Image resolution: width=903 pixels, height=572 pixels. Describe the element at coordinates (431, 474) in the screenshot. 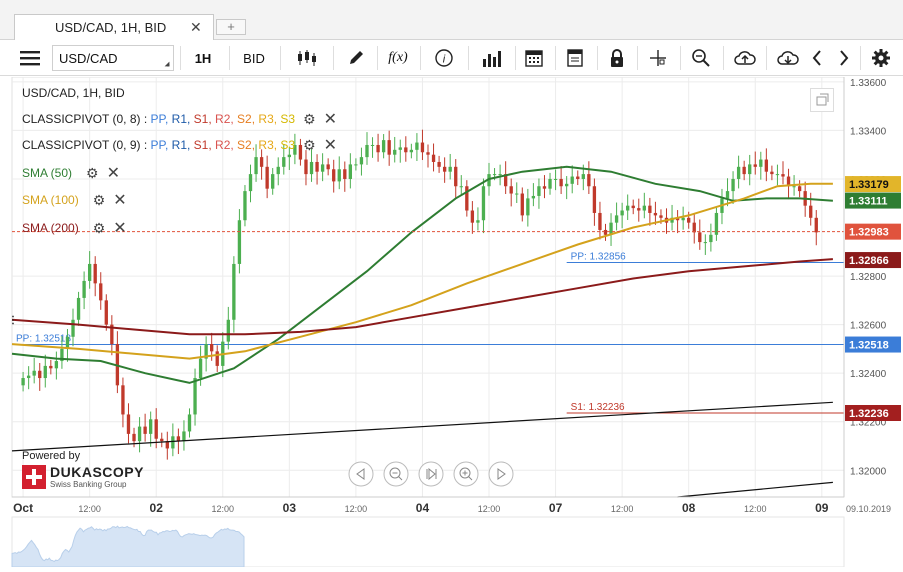

I see `reset-view-icon` at that location.